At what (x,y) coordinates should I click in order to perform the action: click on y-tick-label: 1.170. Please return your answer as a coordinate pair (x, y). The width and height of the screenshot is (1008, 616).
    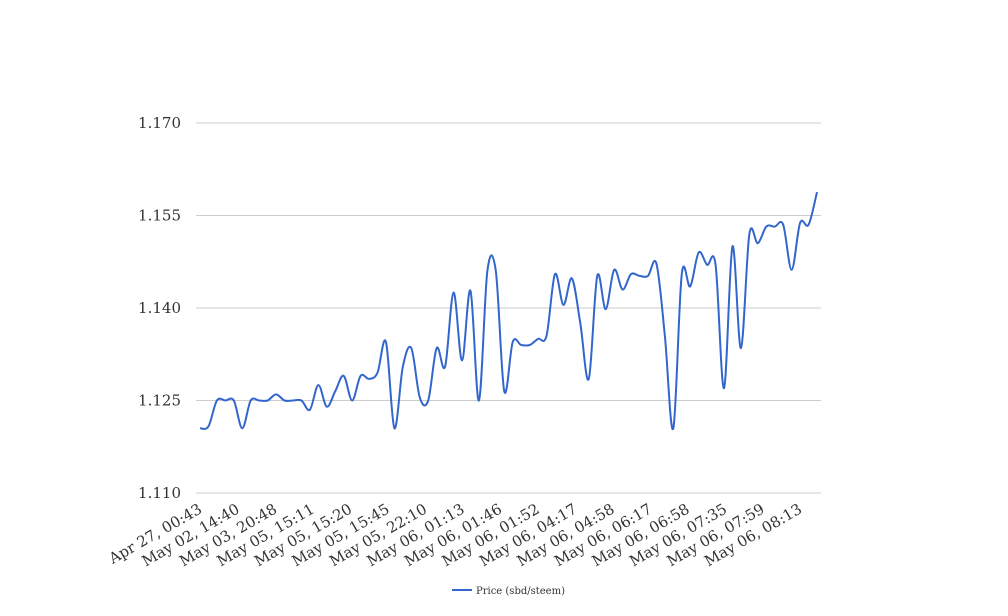
    Looking at the image, I should click on (159, 123).